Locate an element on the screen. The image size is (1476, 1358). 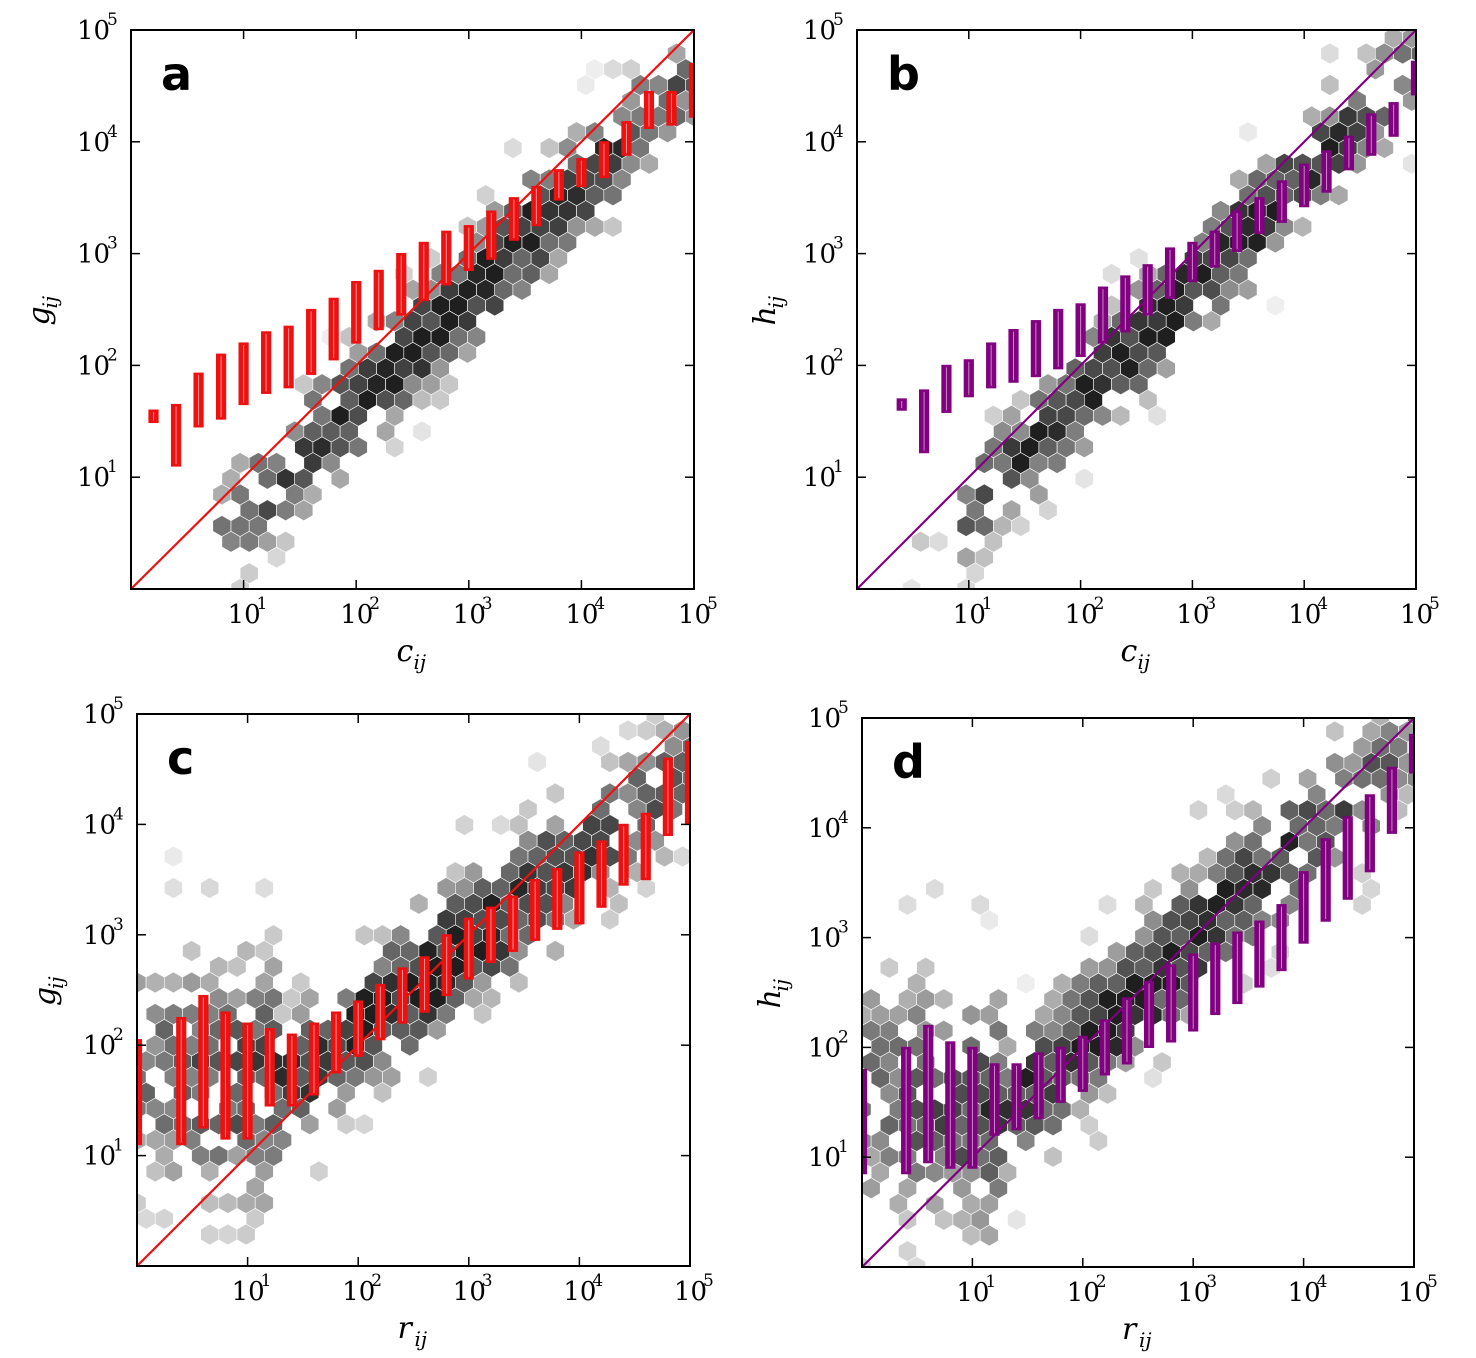
y-axis-label-group: hij is located at coordinates (773, 994).